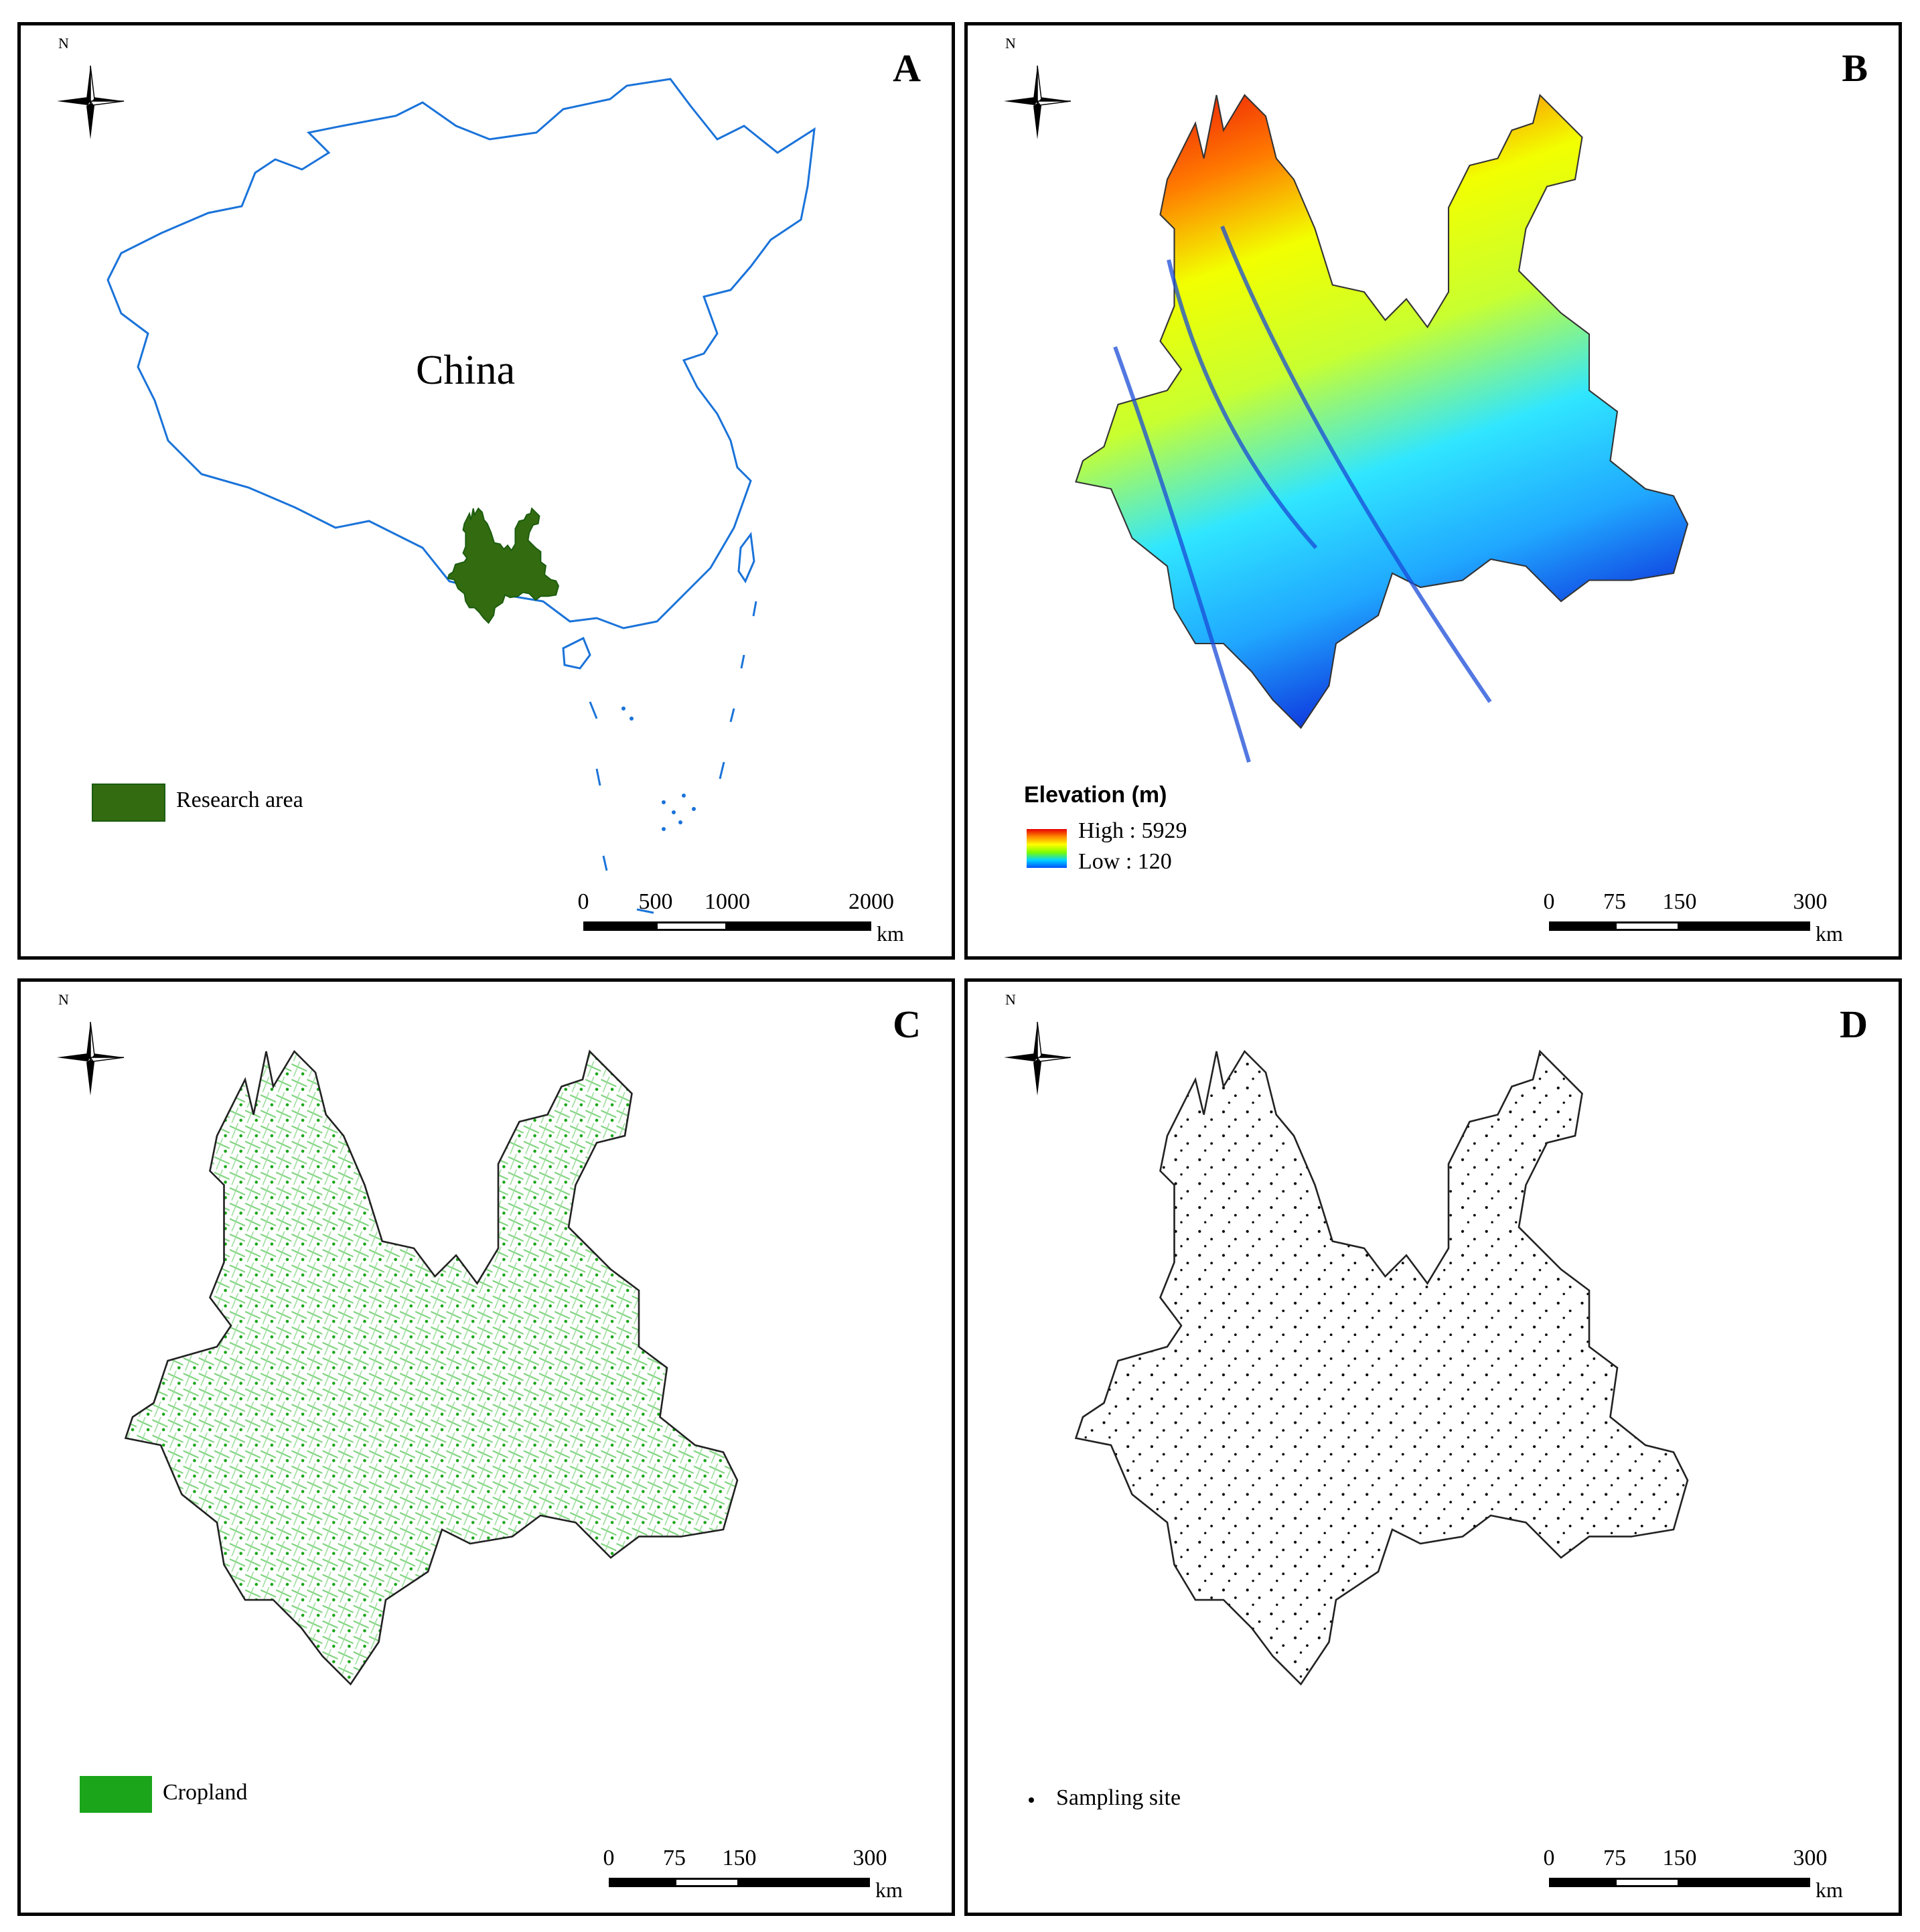 The width and height of the screenshot is (1920, 1932). Describe the element at coordinates (1031, 1800) in the screenshot. I see `sampling-site-symbol` at that location.